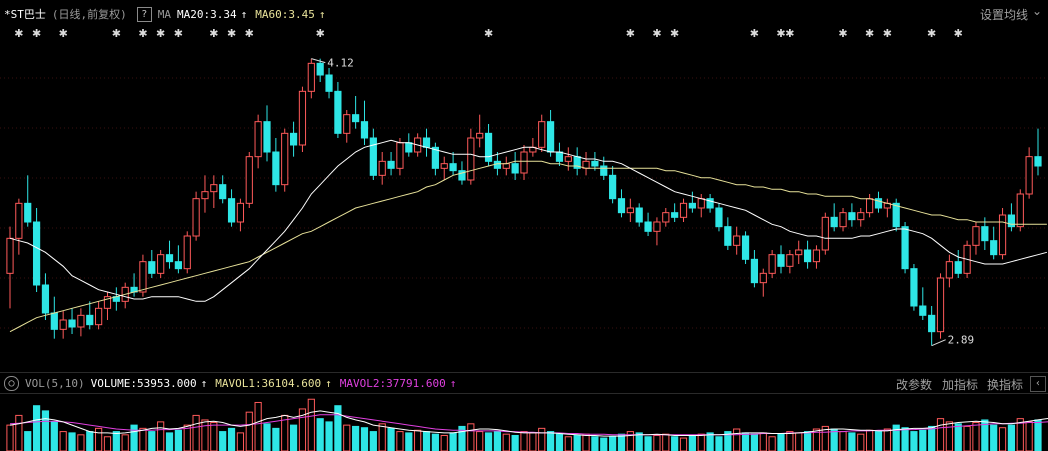 The width and height of the screenshot is (1048, 451). What do you see at coordinates (524, 424) in the screenshot?
I see `volume-bars` at bounding box center [524, 424].